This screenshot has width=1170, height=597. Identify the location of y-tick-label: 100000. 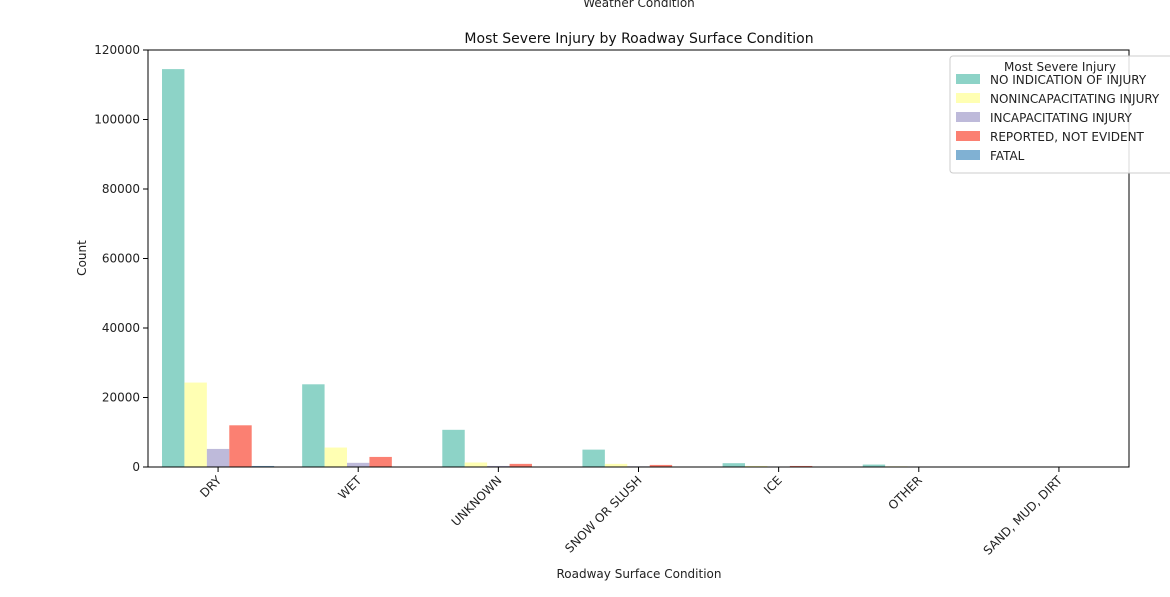
(117, 120).